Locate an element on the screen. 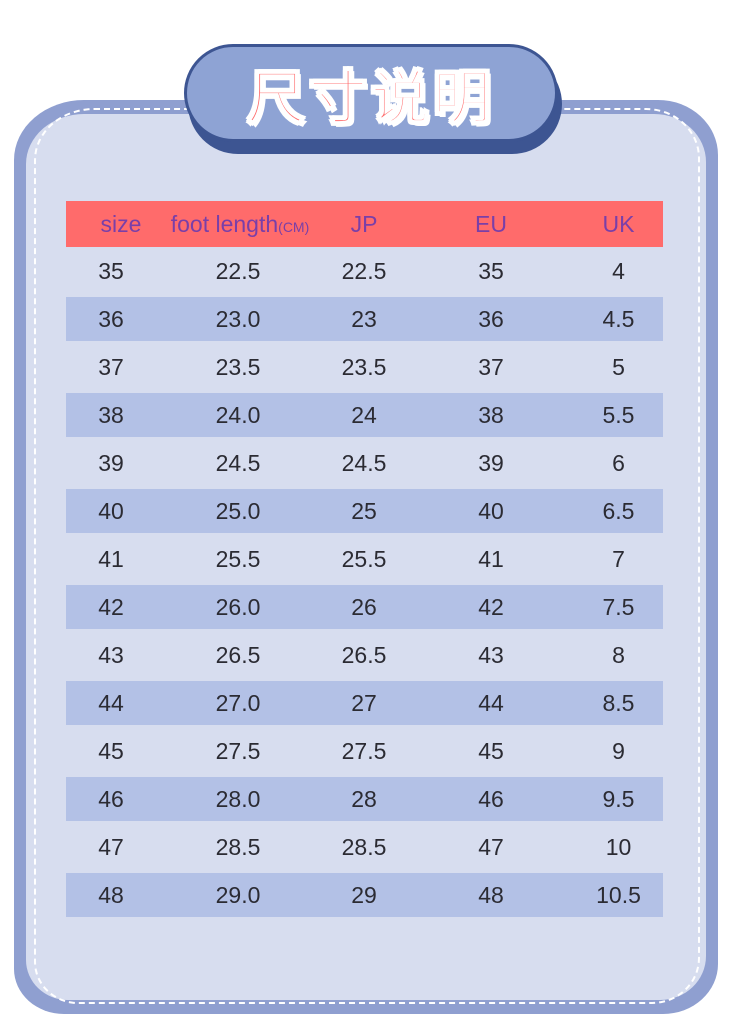  cell-jp: 23 is located at coordinates (364, 318).